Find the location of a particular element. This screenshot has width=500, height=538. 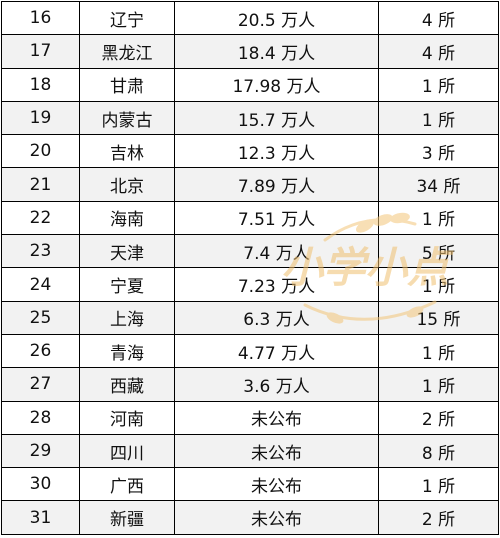

table-row: 22 海南 7.51 万人 1 所 is located at coordinates (250, 218).